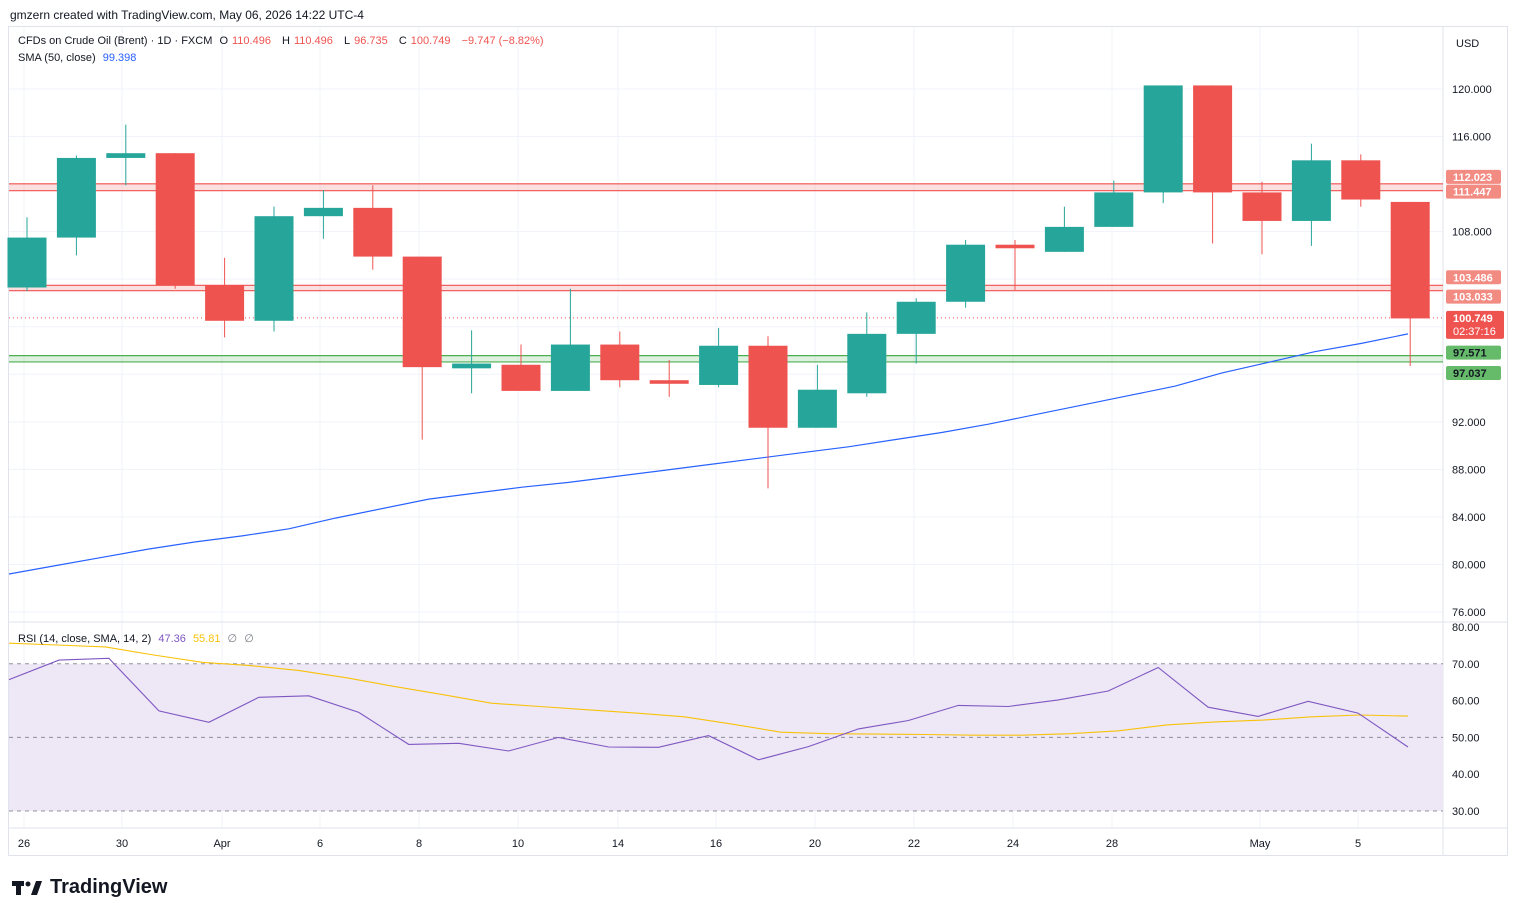  I want to click on level-tag-112023: 112.023, so click(1473, 176).